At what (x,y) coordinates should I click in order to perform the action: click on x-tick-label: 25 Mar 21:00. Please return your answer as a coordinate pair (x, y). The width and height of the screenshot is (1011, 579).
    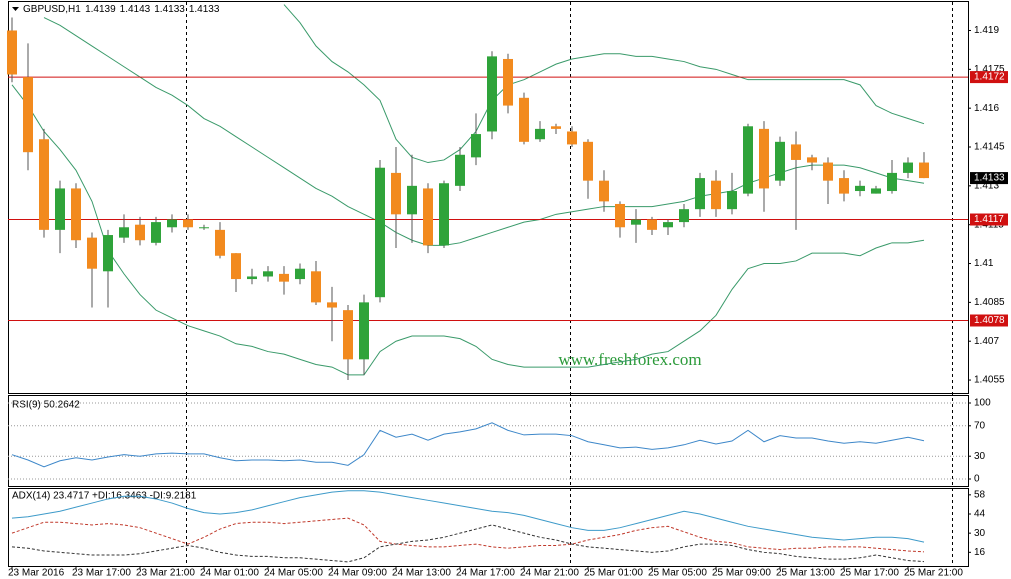
    Looking at the image, I should click on (933, 573).